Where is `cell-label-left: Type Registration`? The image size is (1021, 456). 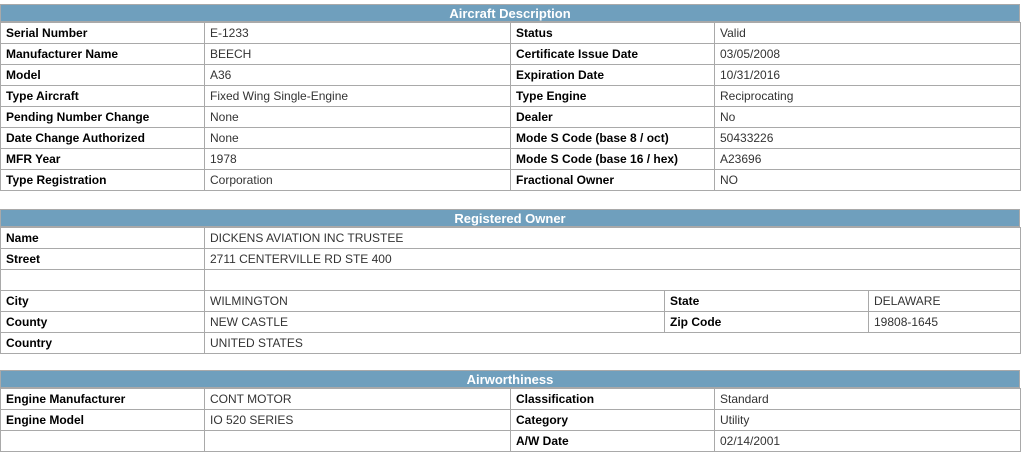
cell-label-left: Type Registration is located at coordinates (102, 180).